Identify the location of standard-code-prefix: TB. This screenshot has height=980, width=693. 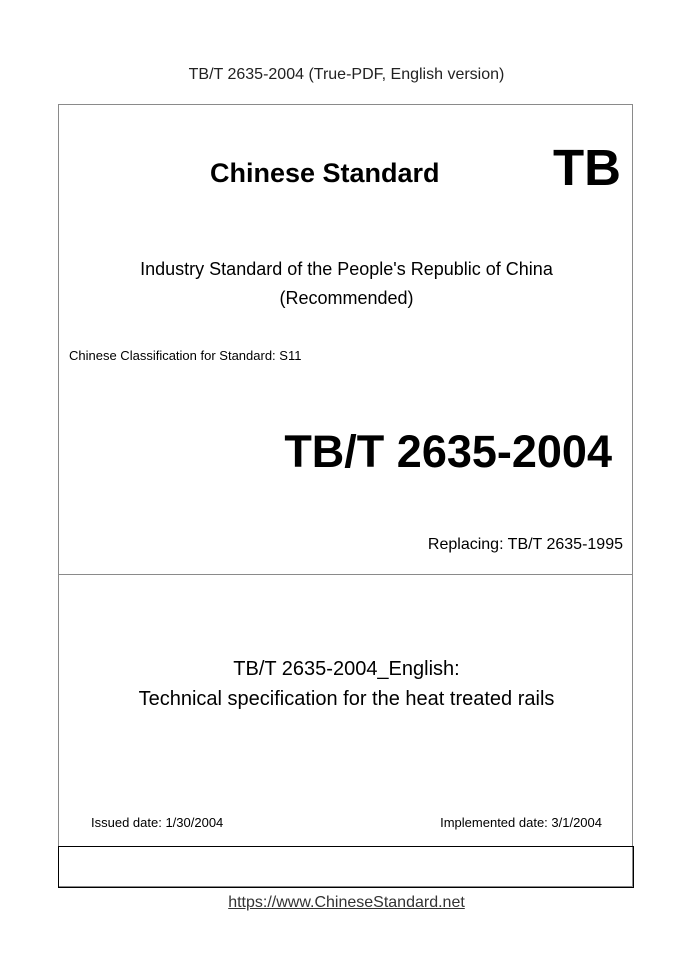
(587, 167).